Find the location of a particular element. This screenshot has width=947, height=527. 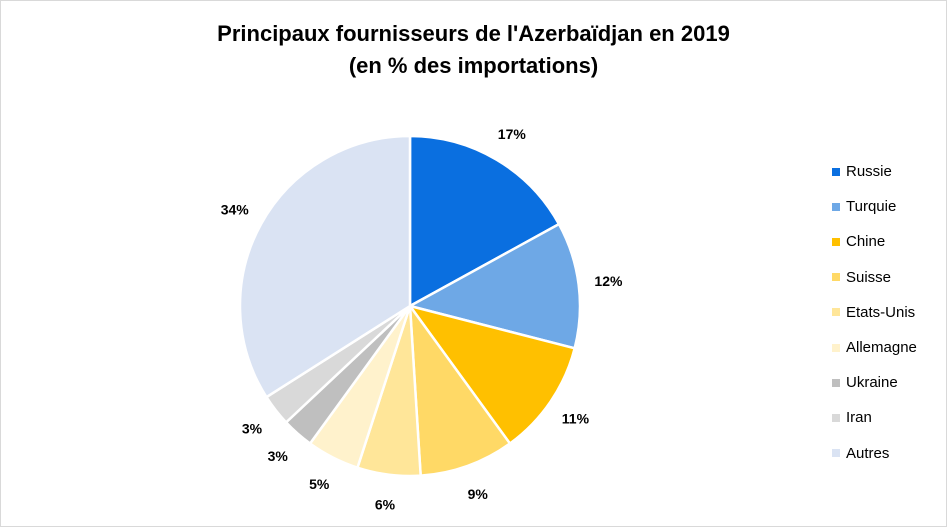

data-label-allemagne: 5% is located at coordinates (319, 484).